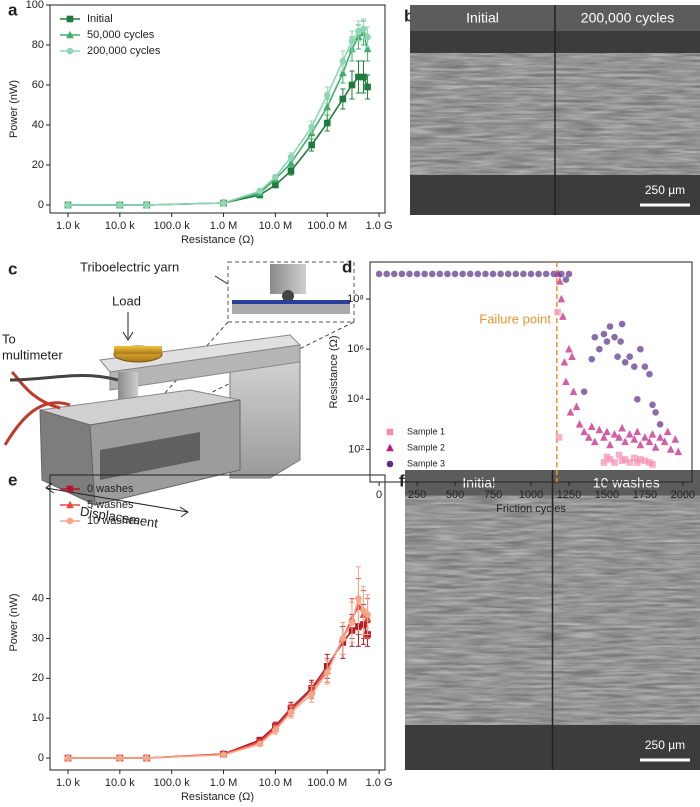  What do you see at coordinates (38, 718) in the screenshot?
I see `y-tick-label: 10` at bounding box center [38, 718].